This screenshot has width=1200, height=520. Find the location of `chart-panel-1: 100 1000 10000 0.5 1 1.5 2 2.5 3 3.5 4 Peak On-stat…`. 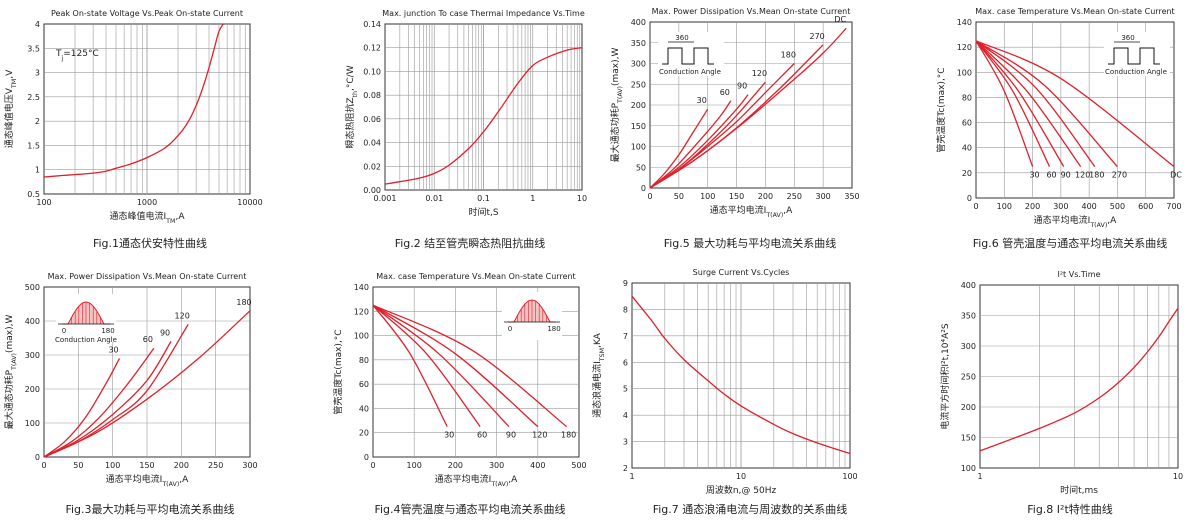

chart-panel-1: 100 1000 10000 0.5 1 1.5 2 2.5 3 3.5 4 Peak On-stat… is located at coordinates (133, 117).